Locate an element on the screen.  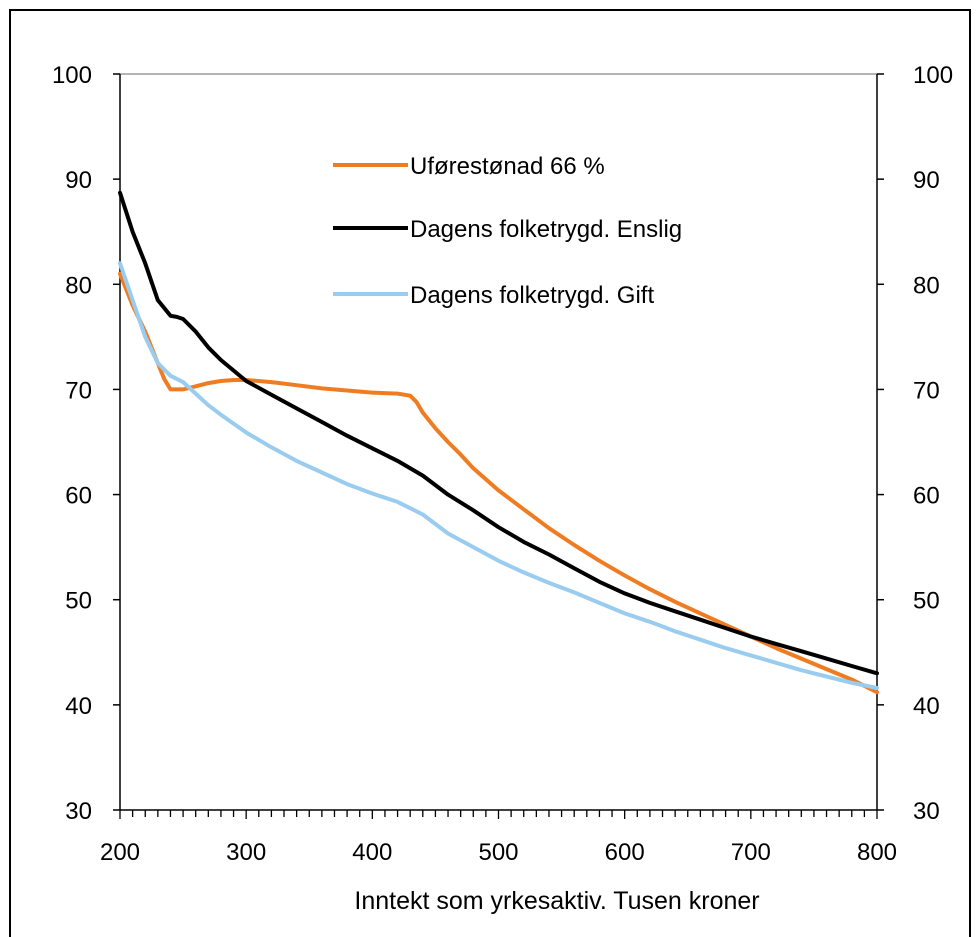
y-tick-label-right: 30 is located at coordinates (926, 811).